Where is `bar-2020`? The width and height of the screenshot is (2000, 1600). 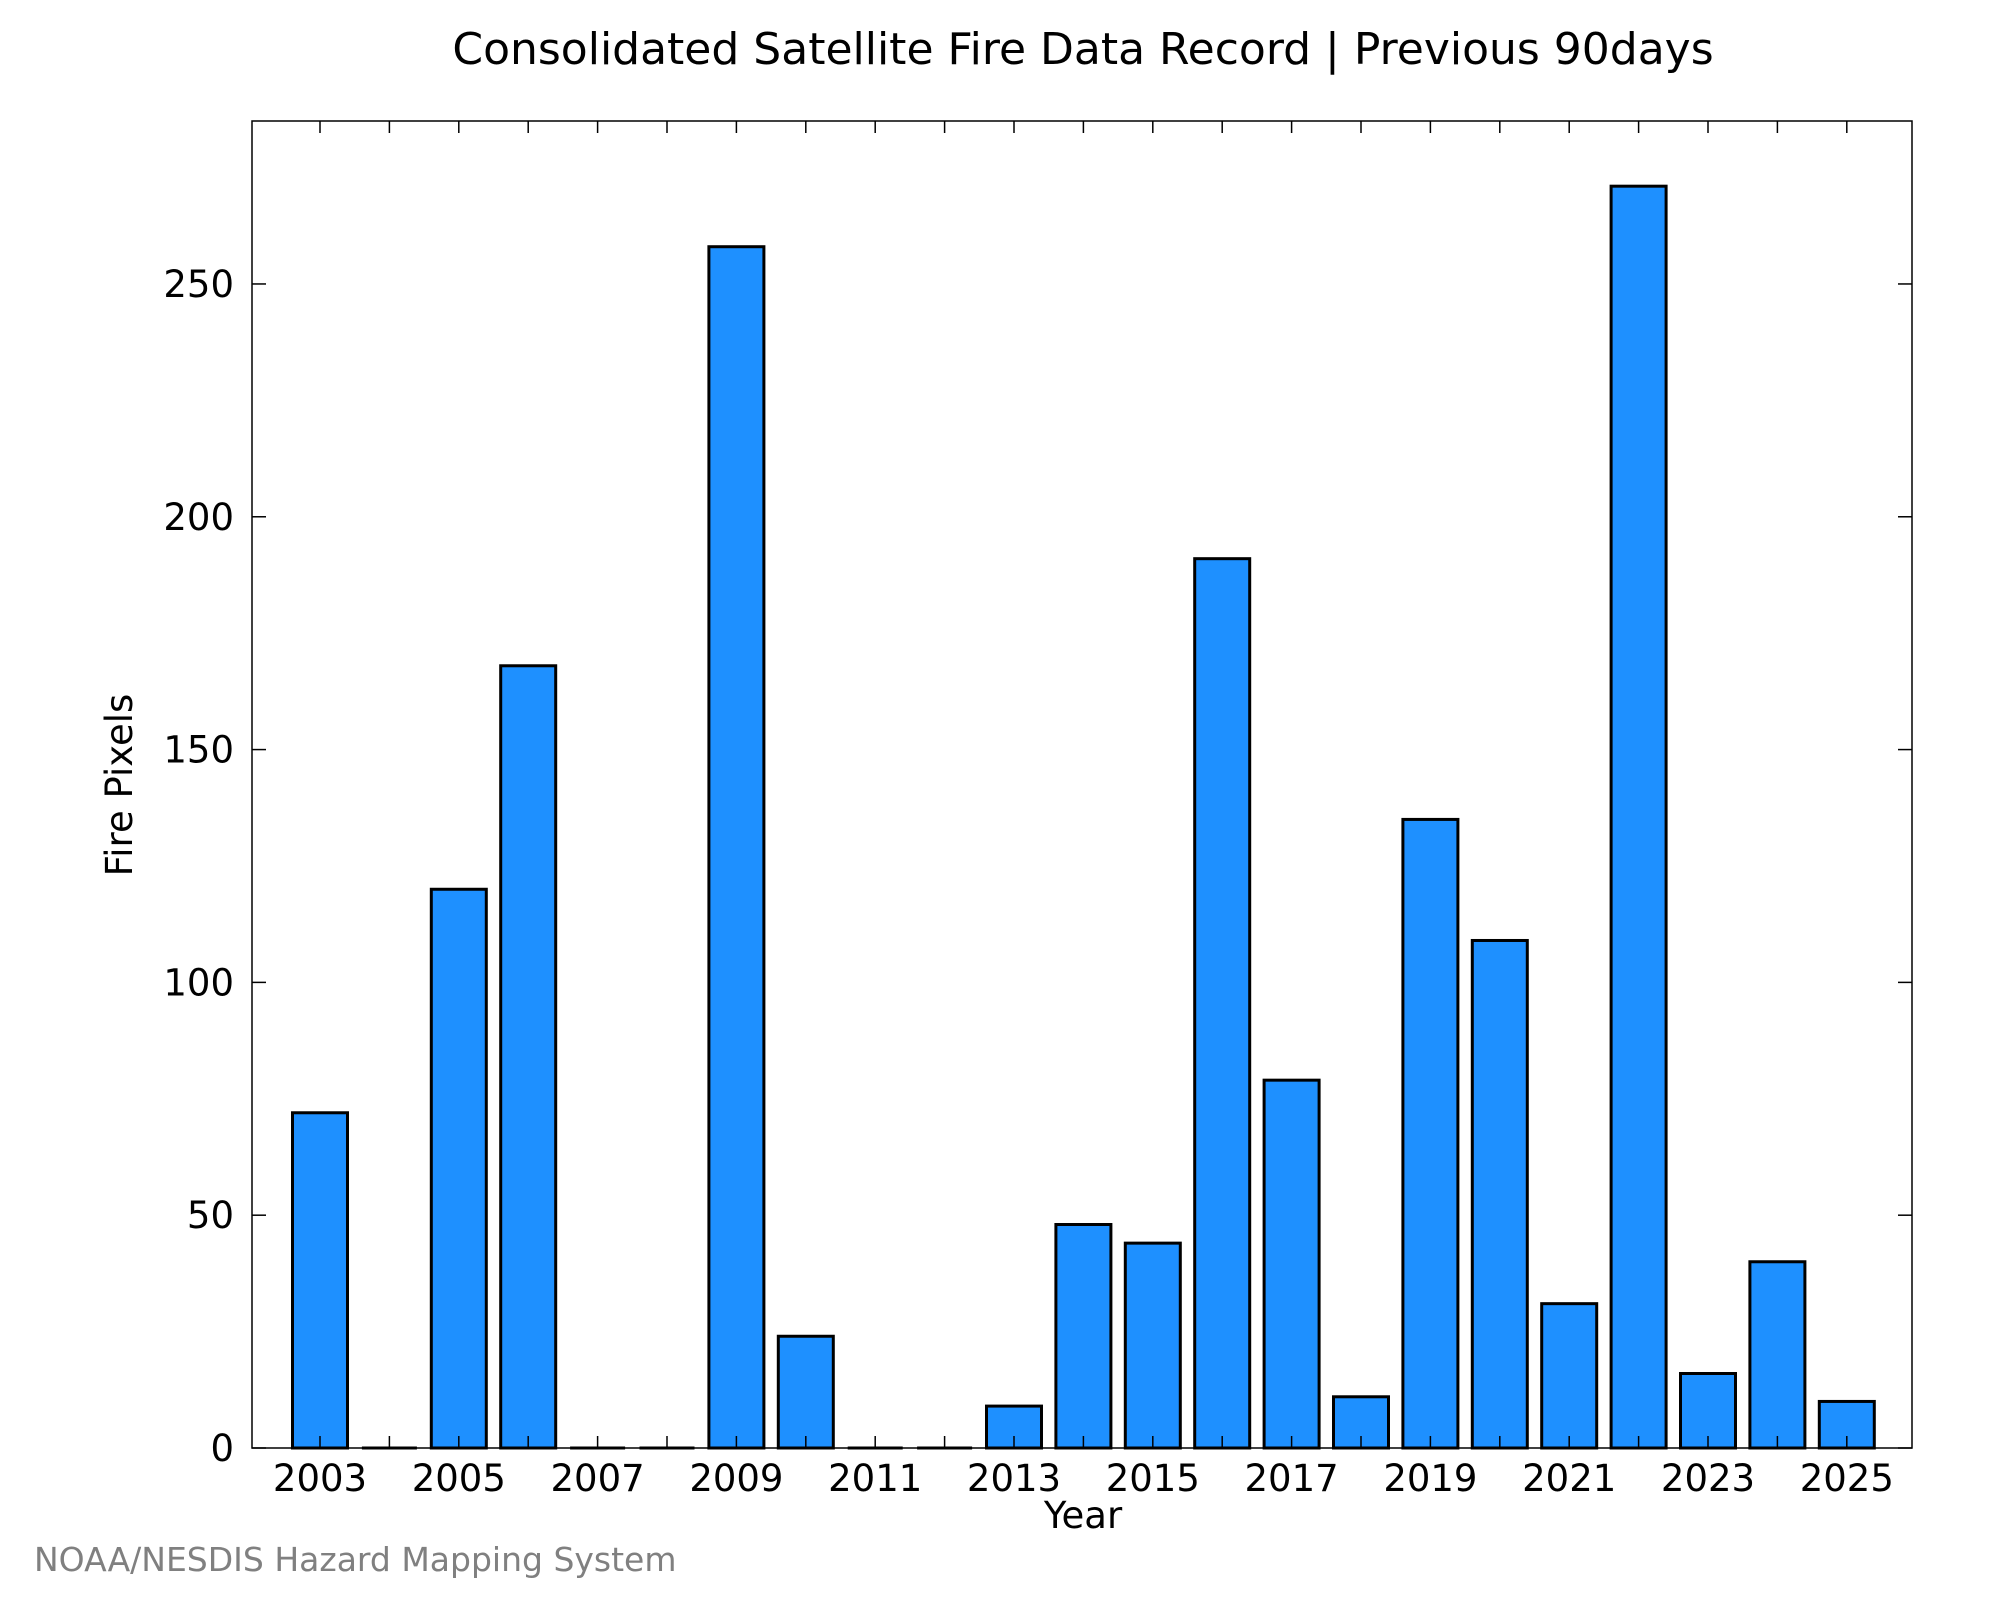
bar-2020 is located at coordinates (1499, 1194).